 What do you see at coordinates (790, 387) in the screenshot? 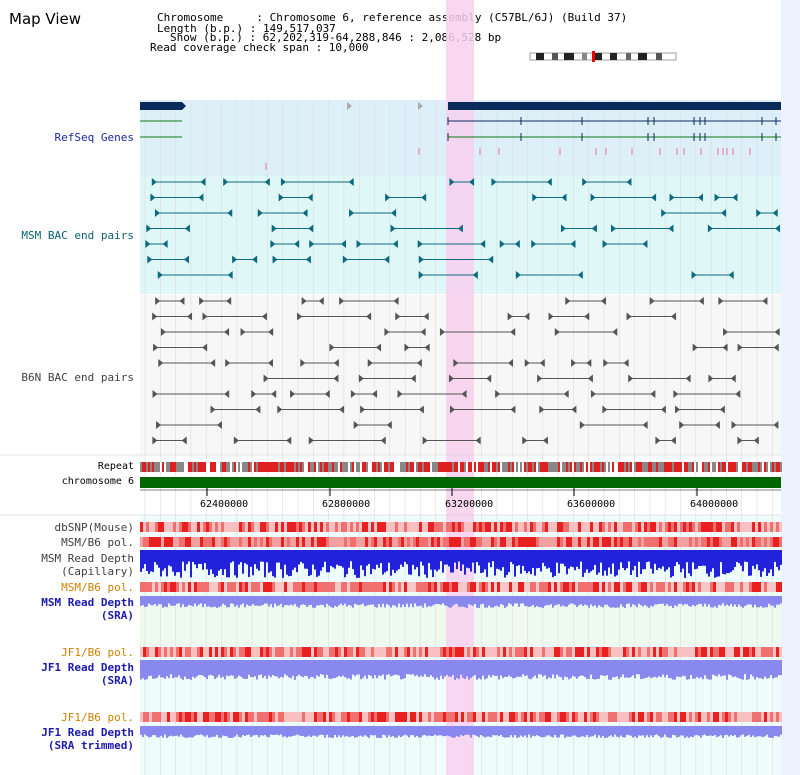
I see `right-scroll-strip` at bounding box center [790, 387].